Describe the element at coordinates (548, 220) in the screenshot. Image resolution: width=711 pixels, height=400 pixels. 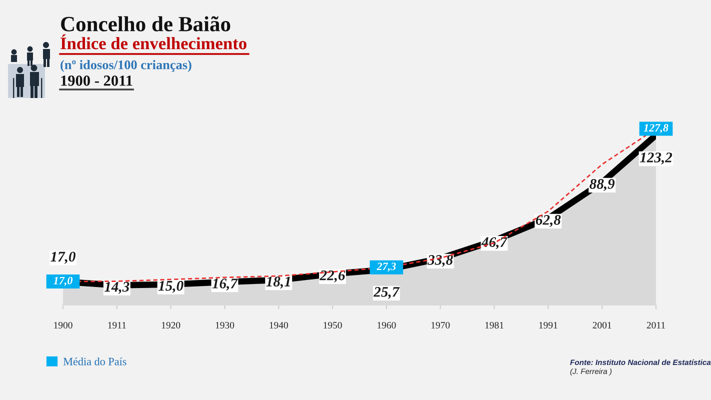
I see `data-label: 62,8` at that location.